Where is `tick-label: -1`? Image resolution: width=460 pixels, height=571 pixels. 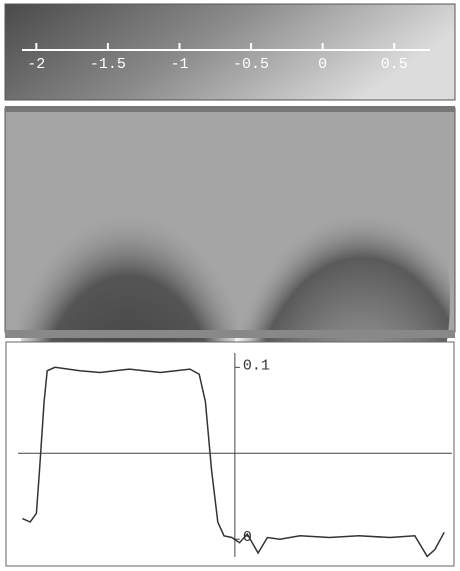
tick-label: -1 is located at coordinates (179, 64).